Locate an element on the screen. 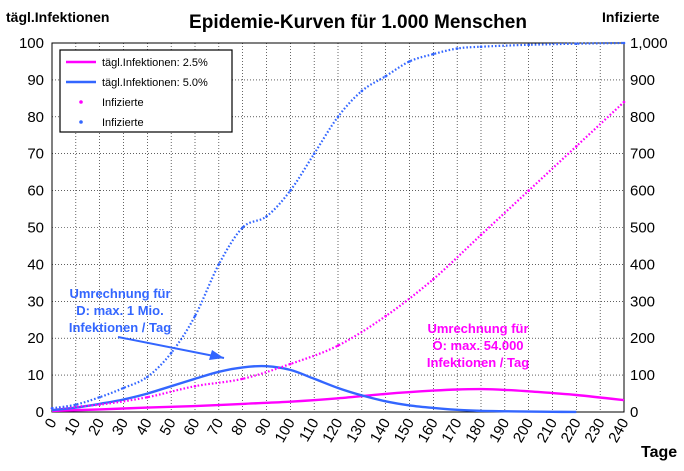 The width and height of the screenshot is (684, 471). x-tick-label: 140 is located at coordinates (380, 431).